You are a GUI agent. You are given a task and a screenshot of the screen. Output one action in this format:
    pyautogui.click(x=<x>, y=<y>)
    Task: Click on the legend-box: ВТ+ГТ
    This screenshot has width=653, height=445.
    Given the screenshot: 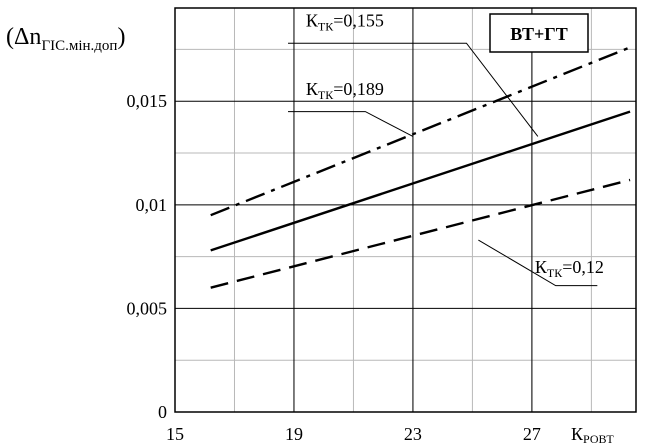 What is the action you would take?
    pyautogui.click(x=539, y=33)
    